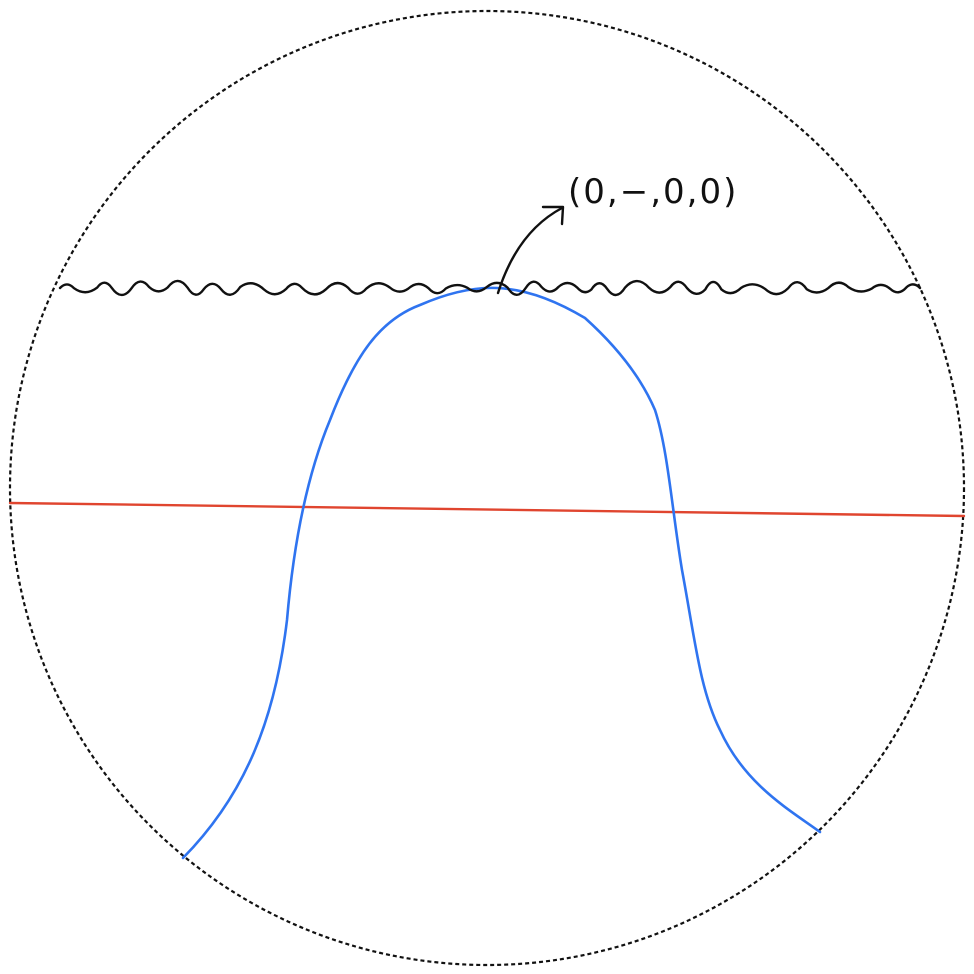  Describe the element at coordinates (490, 288) in the screenshot. I see `wavy-line` at that location.